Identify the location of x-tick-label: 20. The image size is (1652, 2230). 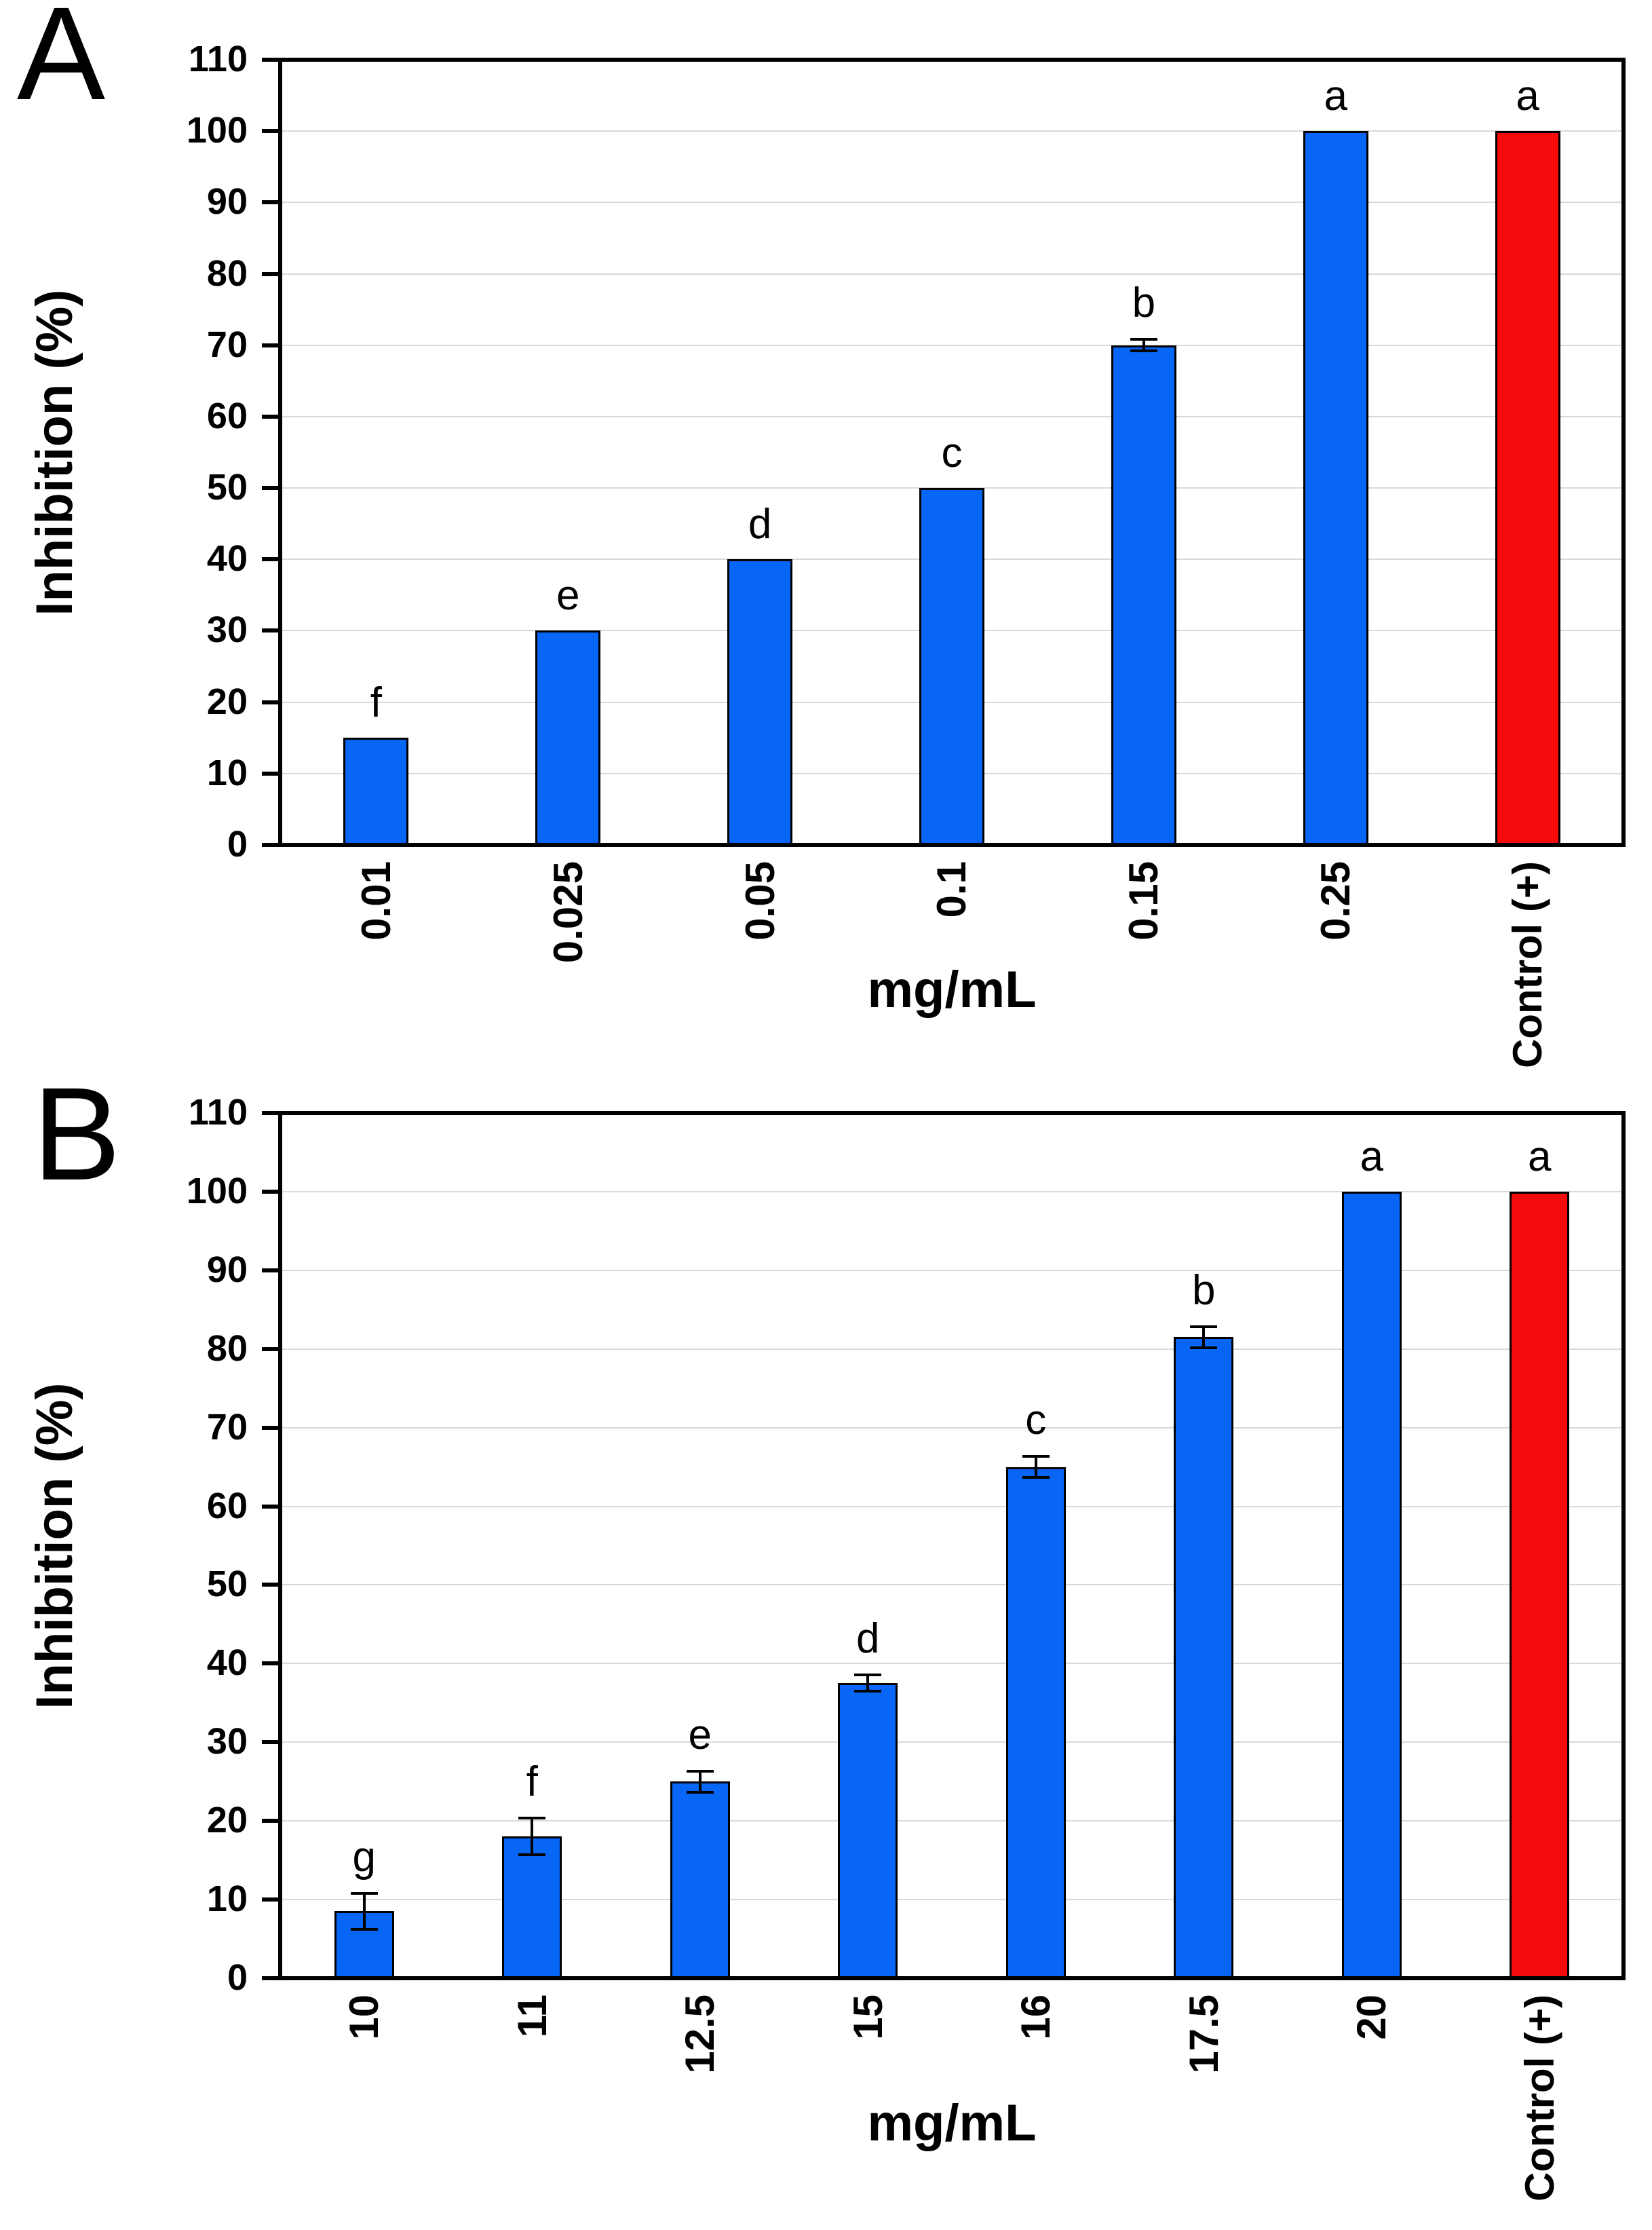
(1372, 2017).